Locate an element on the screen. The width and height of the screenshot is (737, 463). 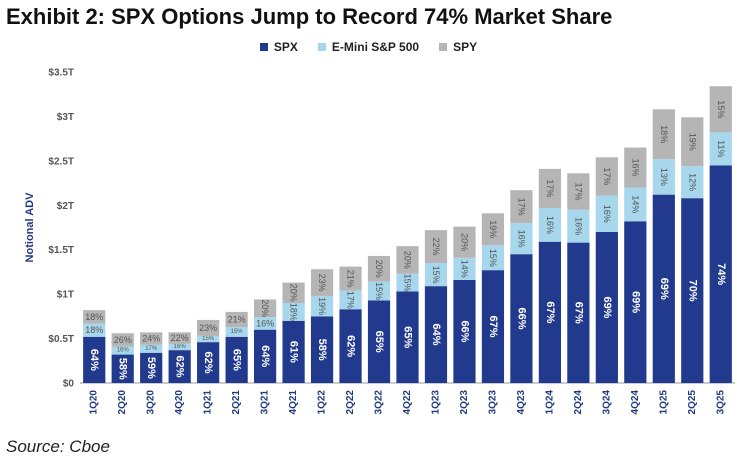
bar-e-mini-s-p-500-3Q24 is located at coordinates (606, 213).